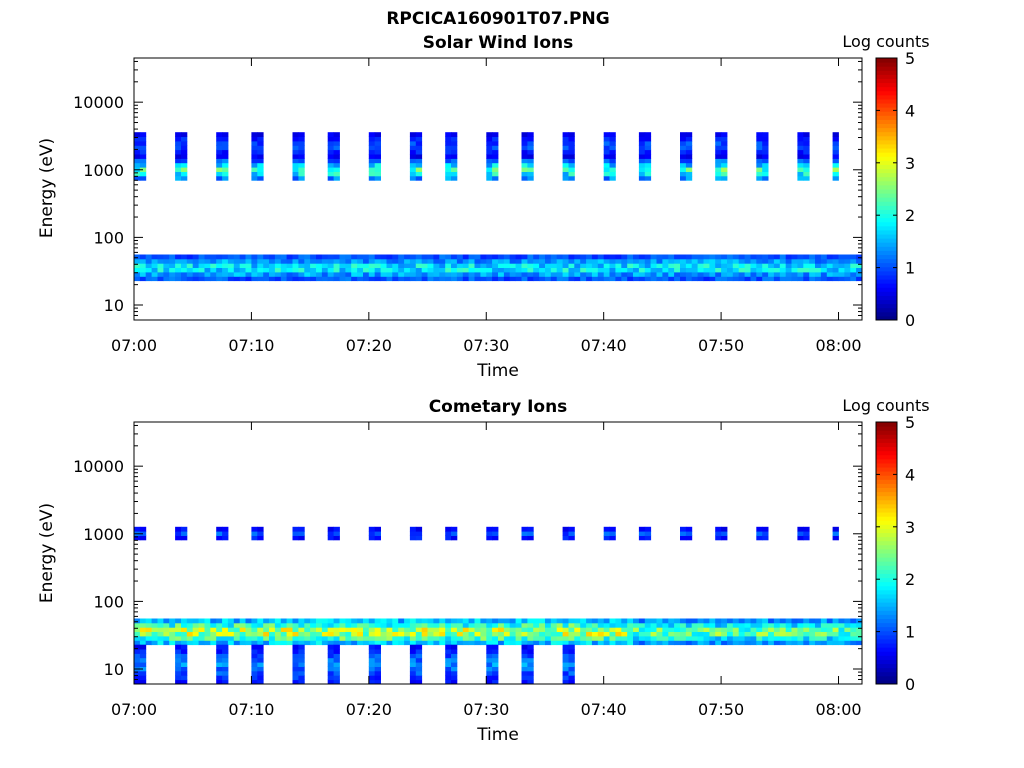  Describe the element at coordinates (486, 709) in the screenshot. I see `cometary-xtick-label: 07:30` at that location.